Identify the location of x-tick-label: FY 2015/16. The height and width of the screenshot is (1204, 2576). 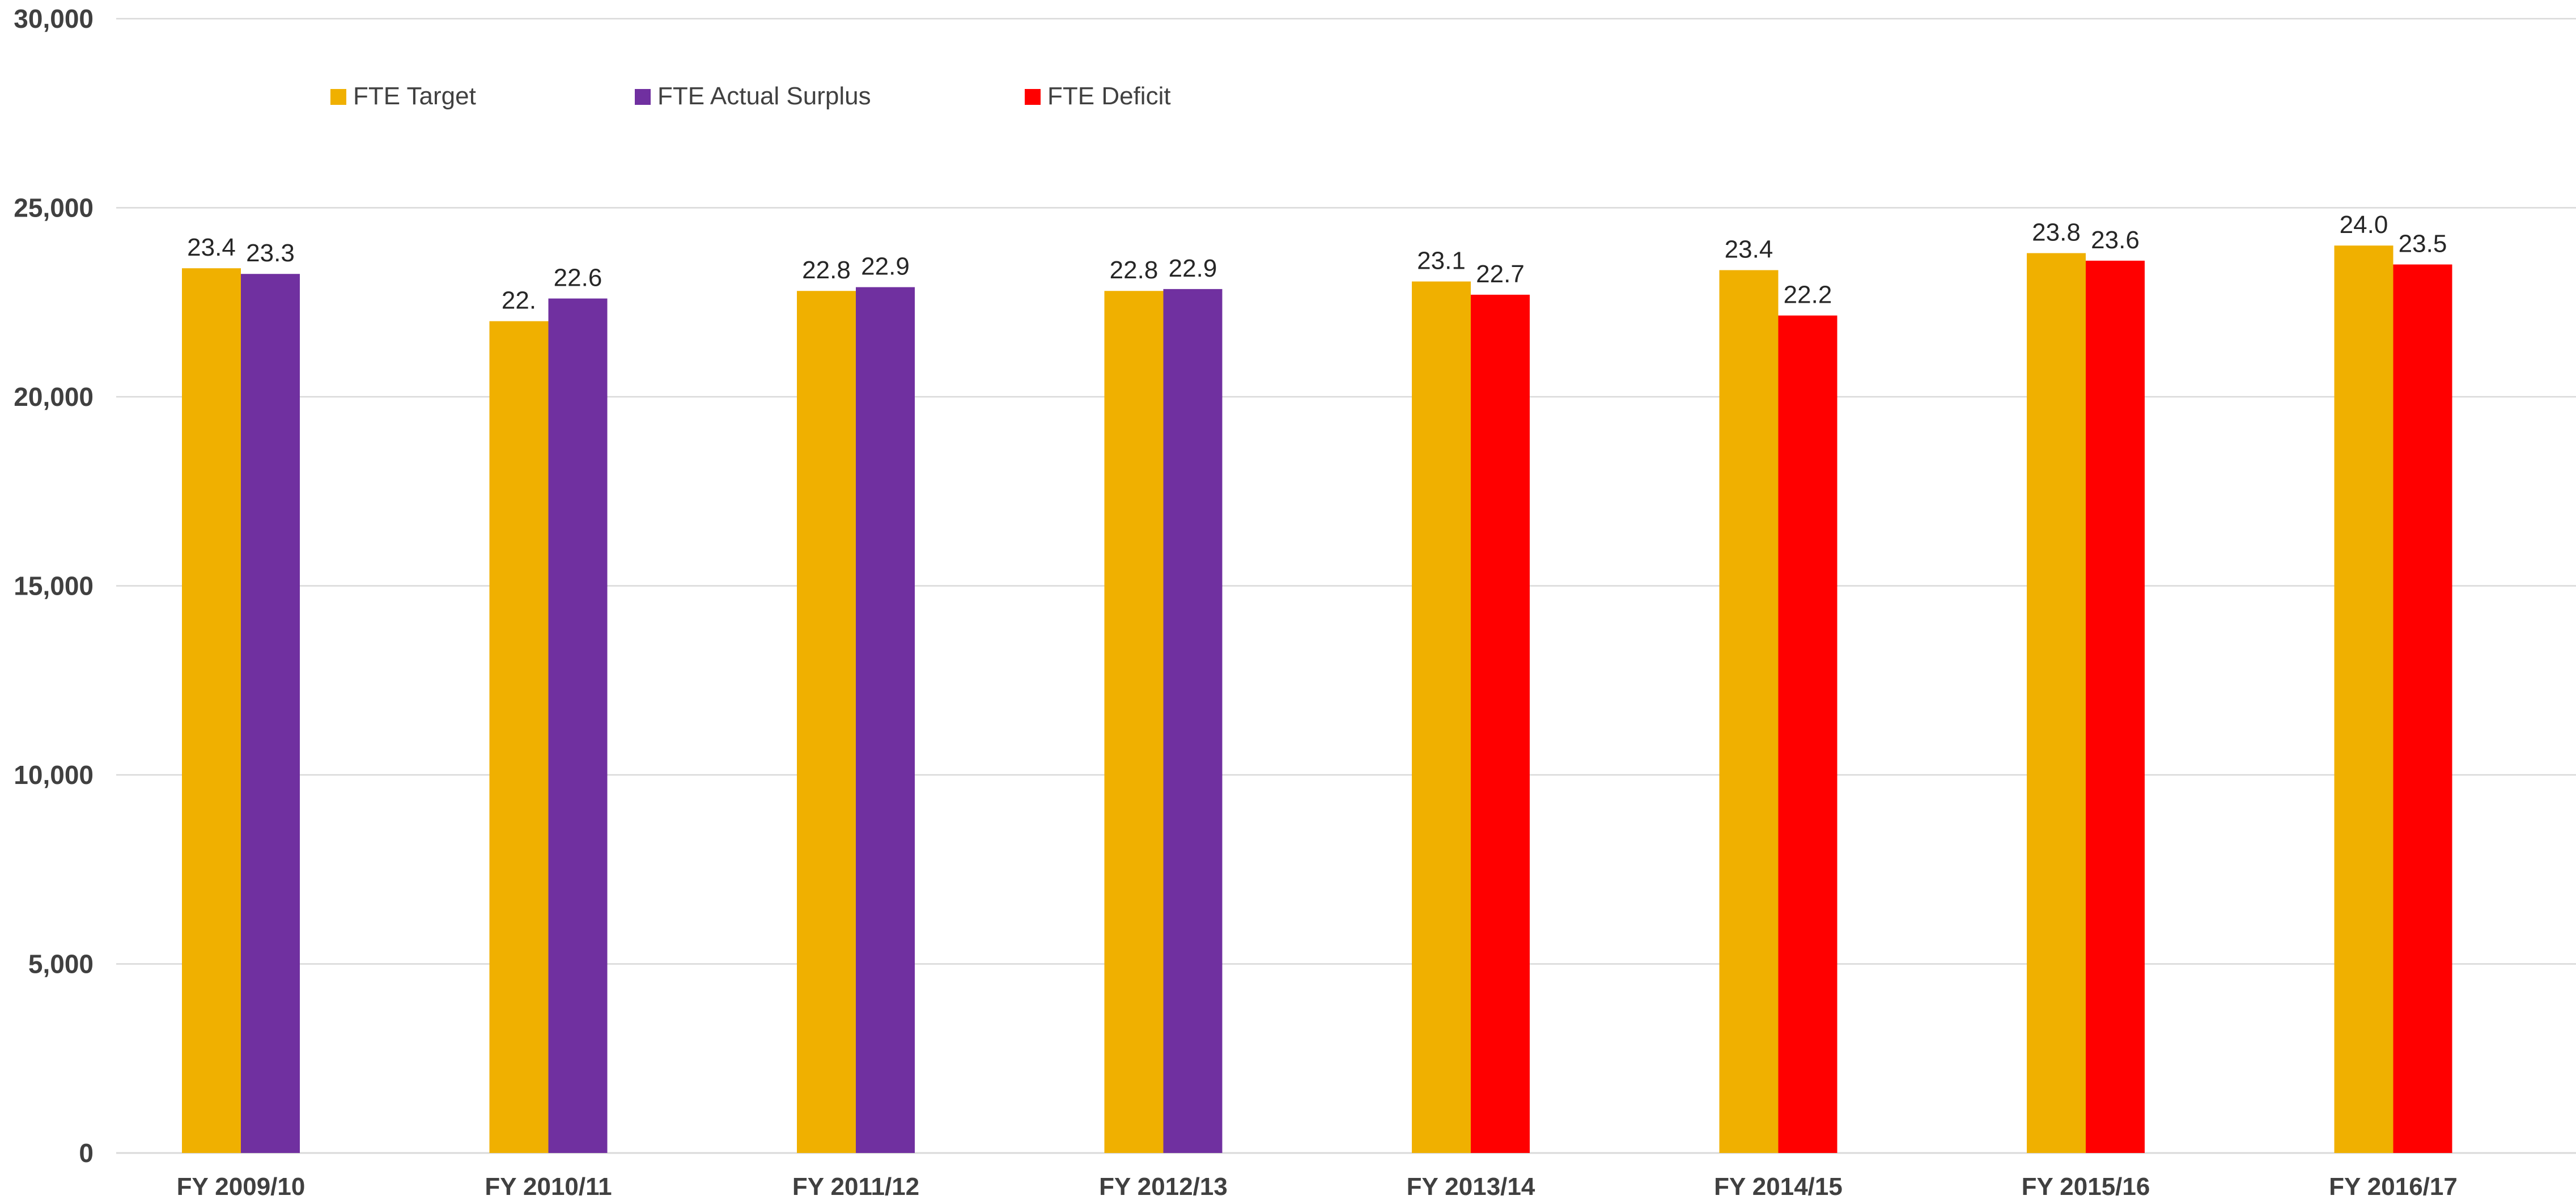
(2086, 1187).